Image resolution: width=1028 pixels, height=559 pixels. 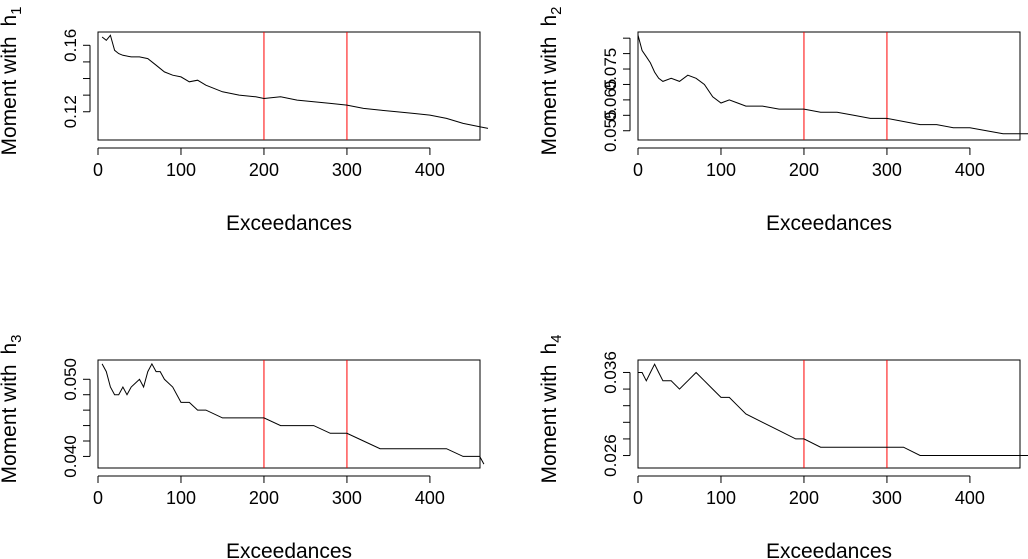 I want to click on y-axis-label-subscript: 2, so click(x=556, y=10).